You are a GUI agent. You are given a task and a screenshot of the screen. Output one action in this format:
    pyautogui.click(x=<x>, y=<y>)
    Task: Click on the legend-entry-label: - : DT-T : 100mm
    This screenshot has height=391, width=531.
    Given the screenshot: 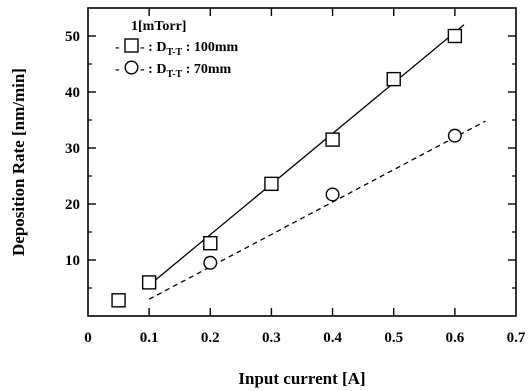 What is the action you would take?
    pyautogui.click(x=189, y=49)
    